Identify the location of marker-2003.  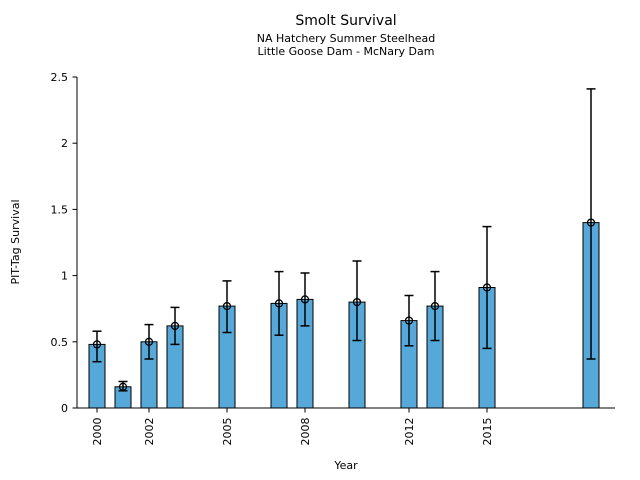
(175, 326).